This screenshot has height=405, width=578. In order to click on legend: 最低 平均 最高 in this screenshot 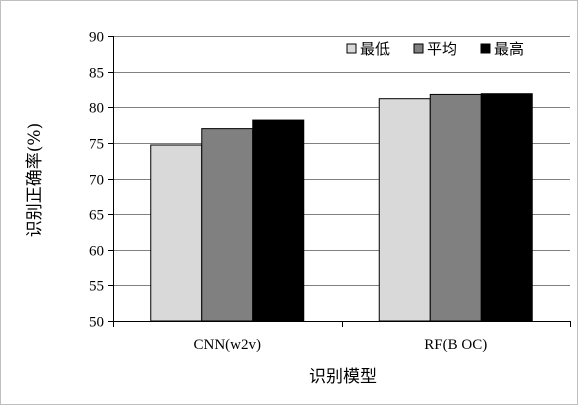, I will do `click(435, 49)`.